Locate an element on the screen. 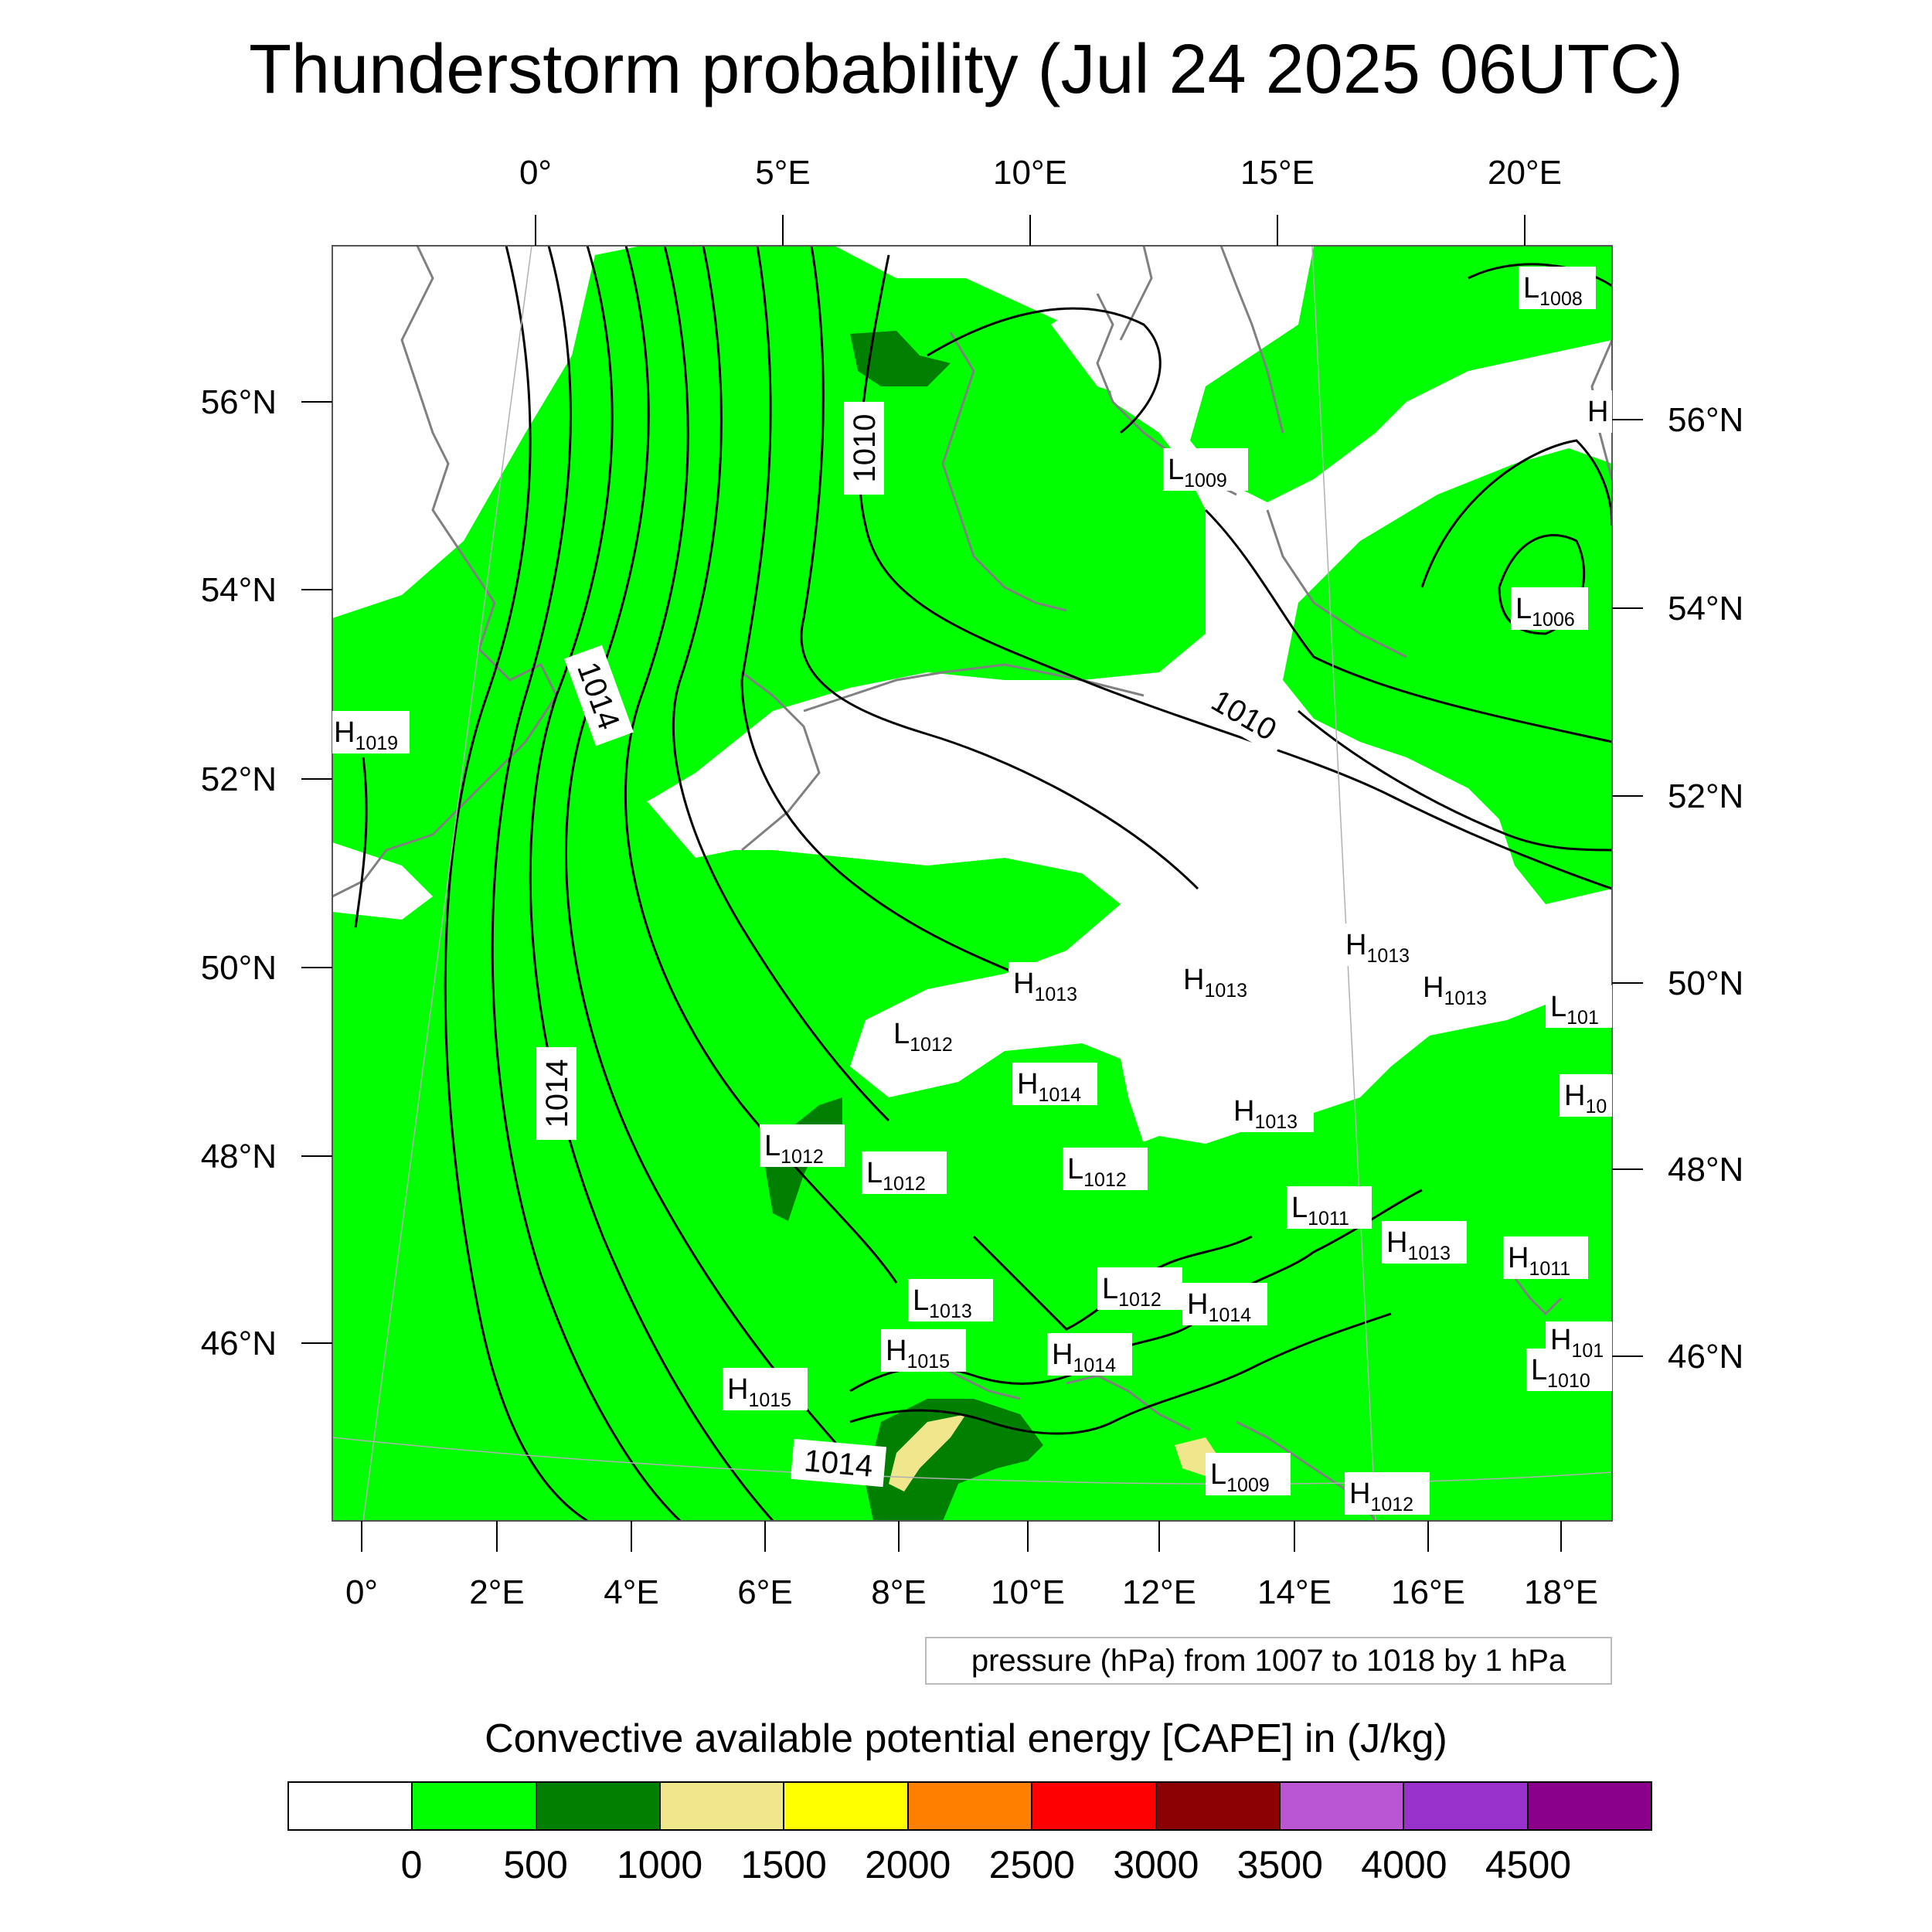  svg-text: L1009 is located at coordinates (1240, 1477).